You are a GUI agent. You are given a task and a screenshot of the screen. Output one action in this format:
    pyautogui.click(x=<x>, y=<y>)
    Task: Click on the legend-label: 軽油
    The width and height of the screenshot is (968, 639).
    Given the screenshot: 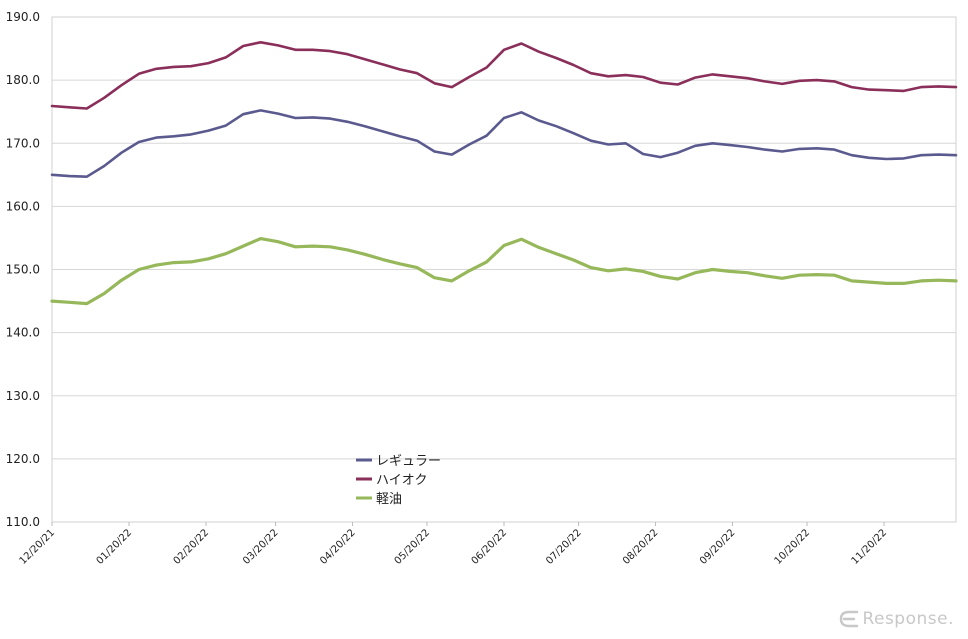 What is the action you would take?
    pyautogui.click(x=389, y=499)
    